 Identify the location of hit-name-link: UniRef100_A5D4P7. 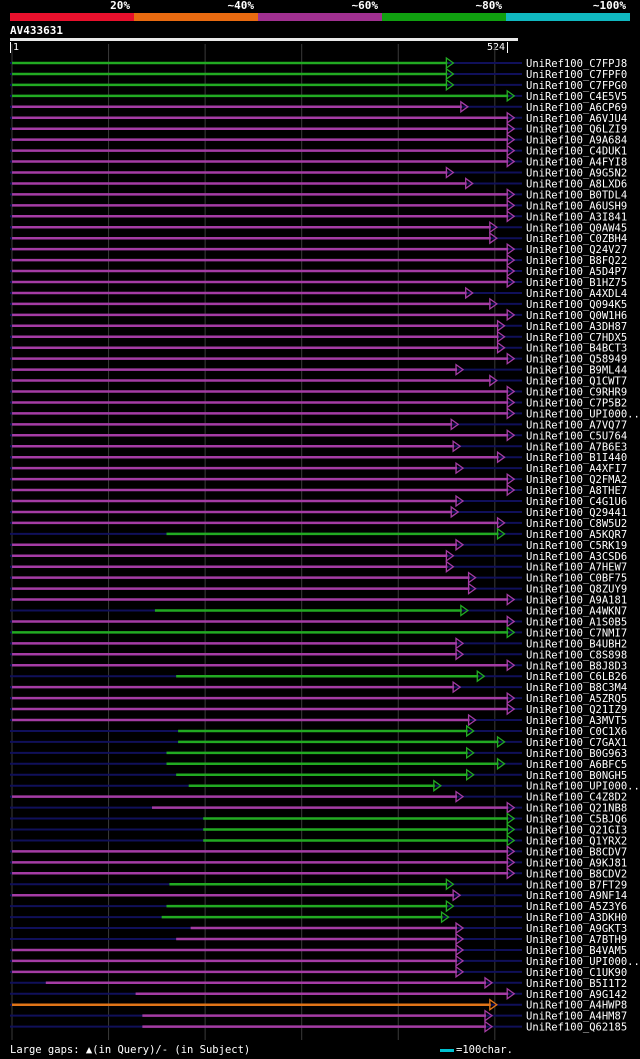
(576, 272).